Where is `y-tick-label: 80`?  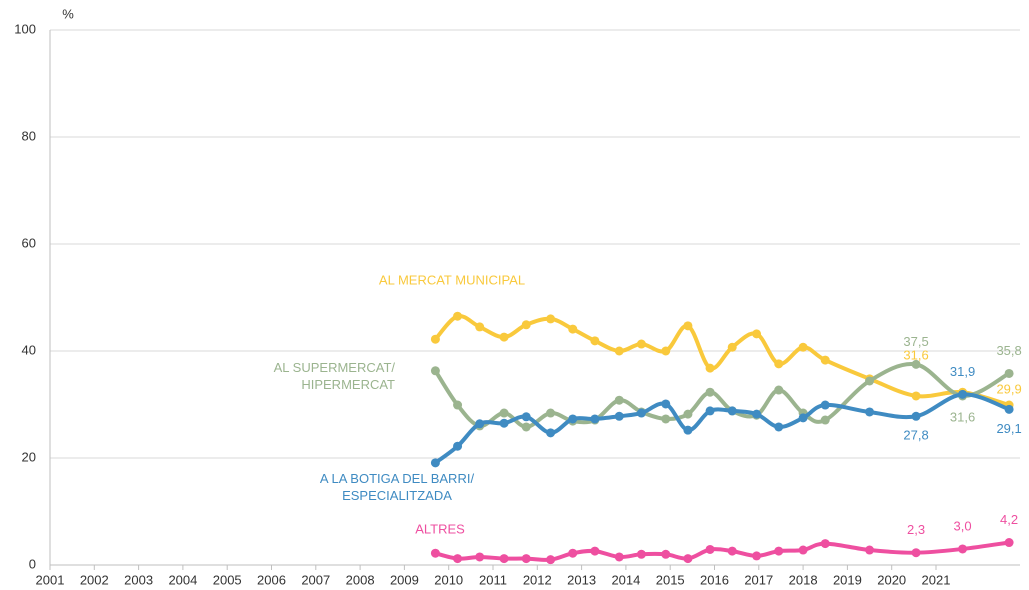 y-tick-label: 80 is located at coordinates (29, 135).